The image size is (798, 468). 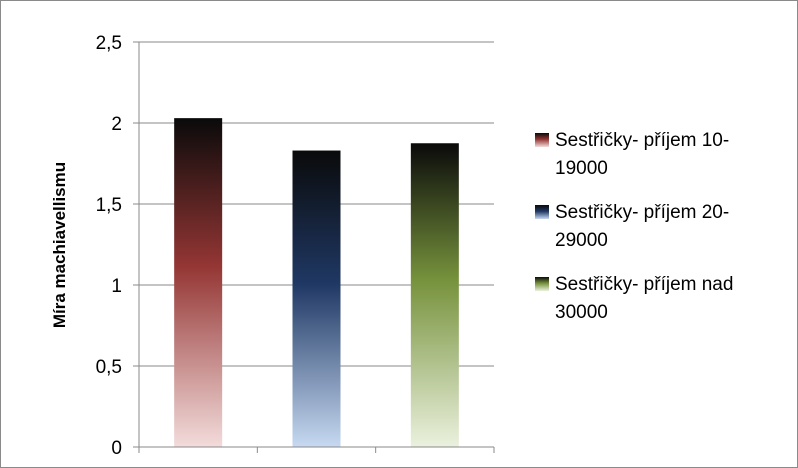 What do you see at coordinates (581, 240) in the screenshot?
I see `legend-label-2: 29000` at bounding box center [581, 240].